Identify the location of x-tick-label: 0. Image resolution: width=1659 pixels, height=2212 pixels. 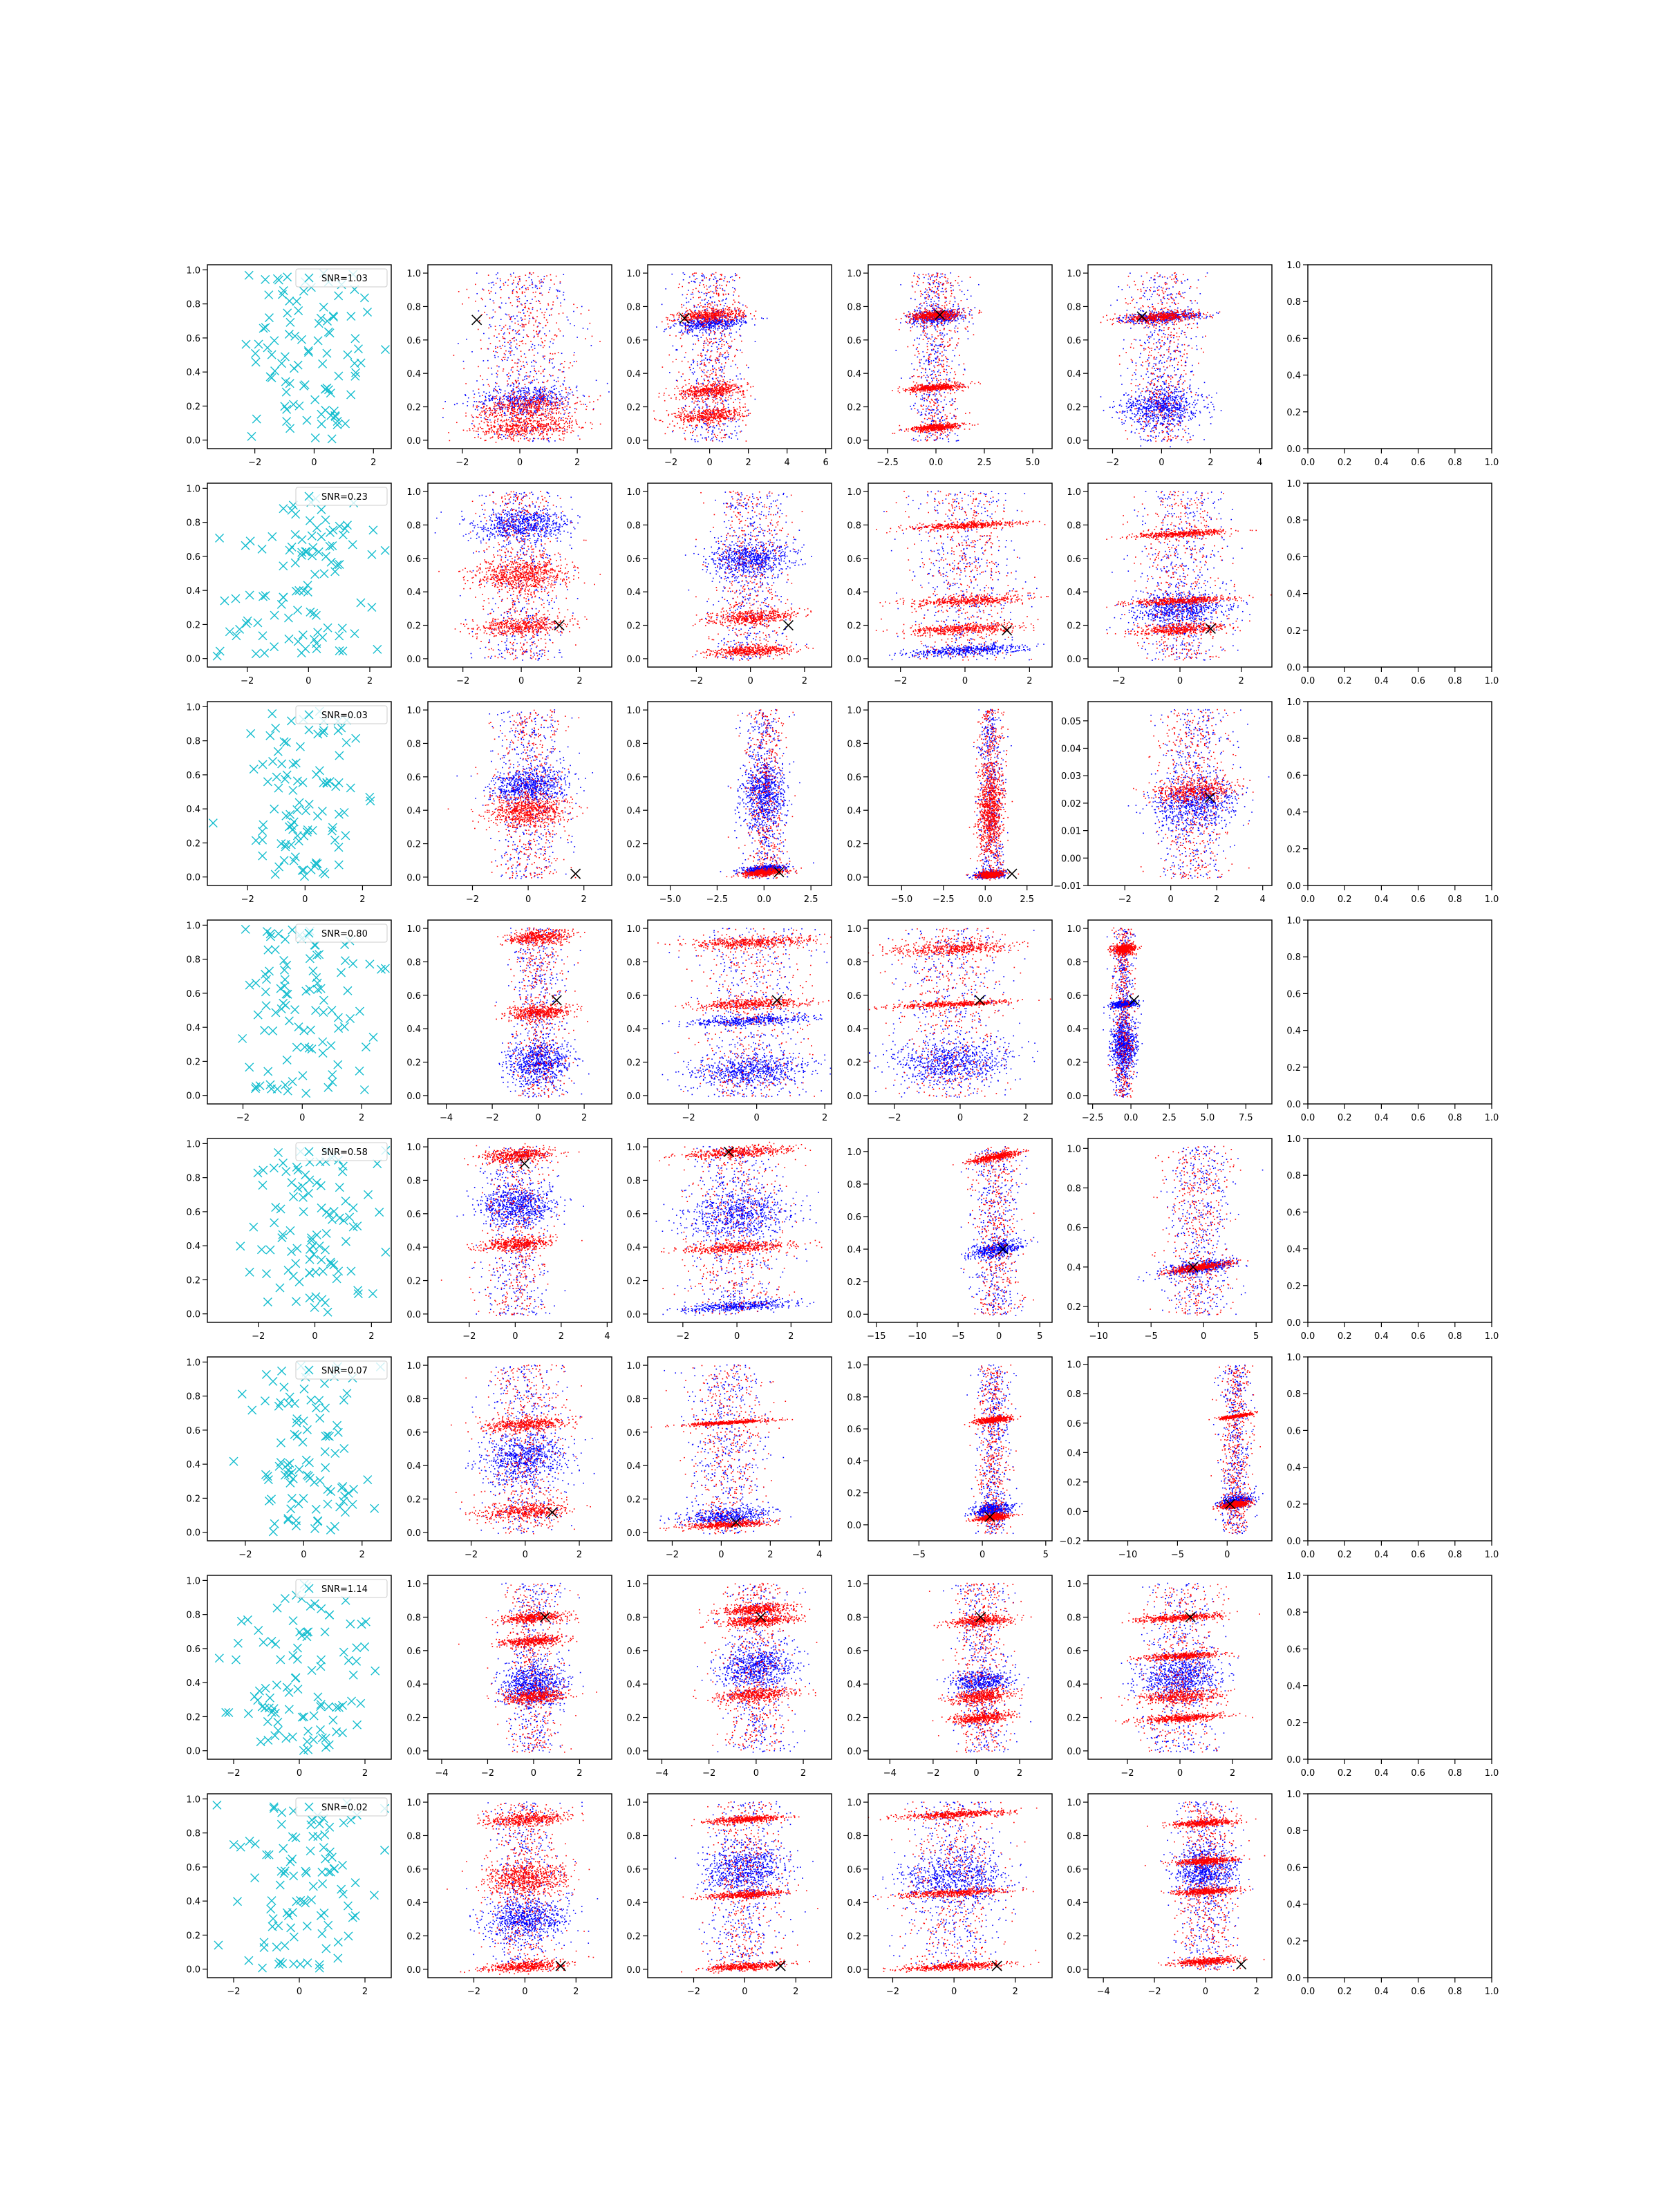
(709, 463).